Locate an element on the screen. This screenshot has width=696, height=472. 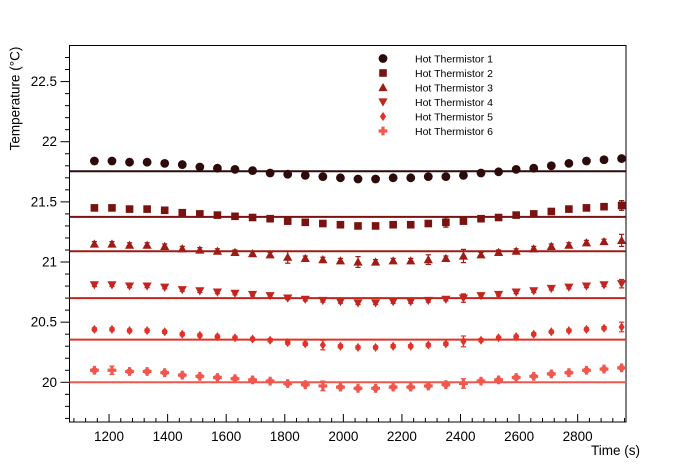
x-tick-label: 1200 is located at coordinates (109, 436).